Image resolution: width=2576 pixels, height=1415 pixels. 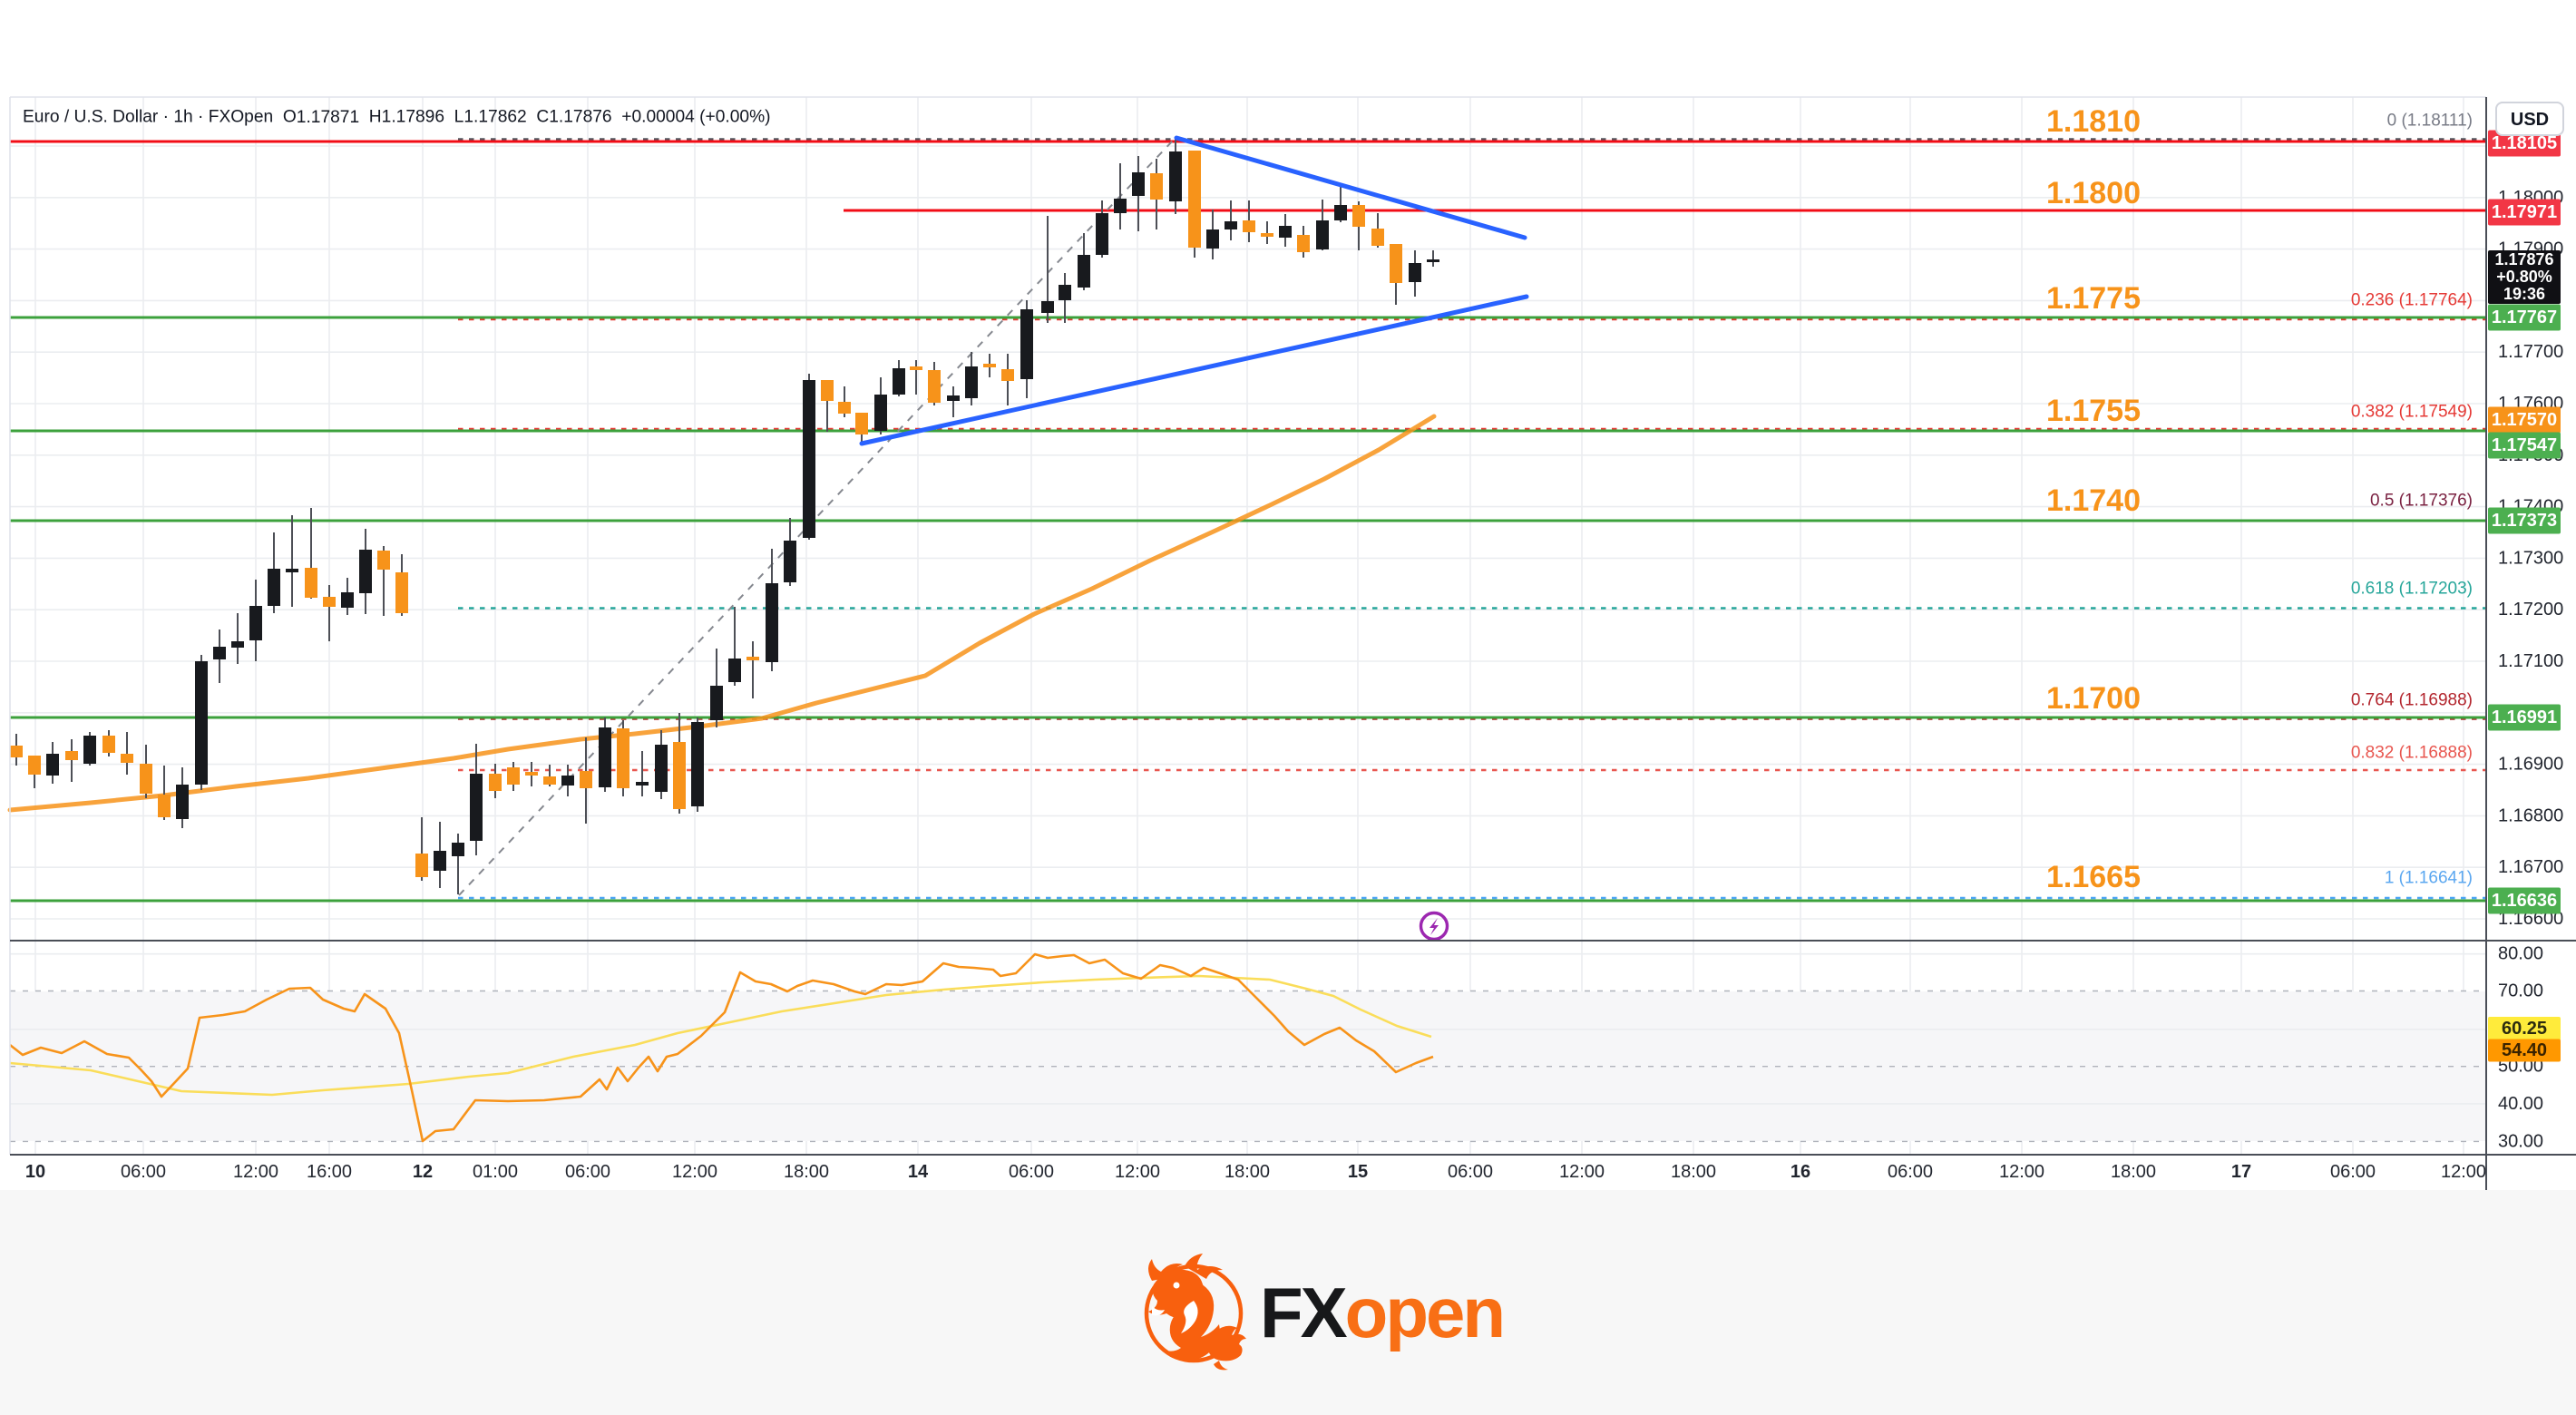 What do you see at coordinates (2524, 212) in the screenshot?
I see `svg-text: 1.17971` at bounding box center [2524, 212].